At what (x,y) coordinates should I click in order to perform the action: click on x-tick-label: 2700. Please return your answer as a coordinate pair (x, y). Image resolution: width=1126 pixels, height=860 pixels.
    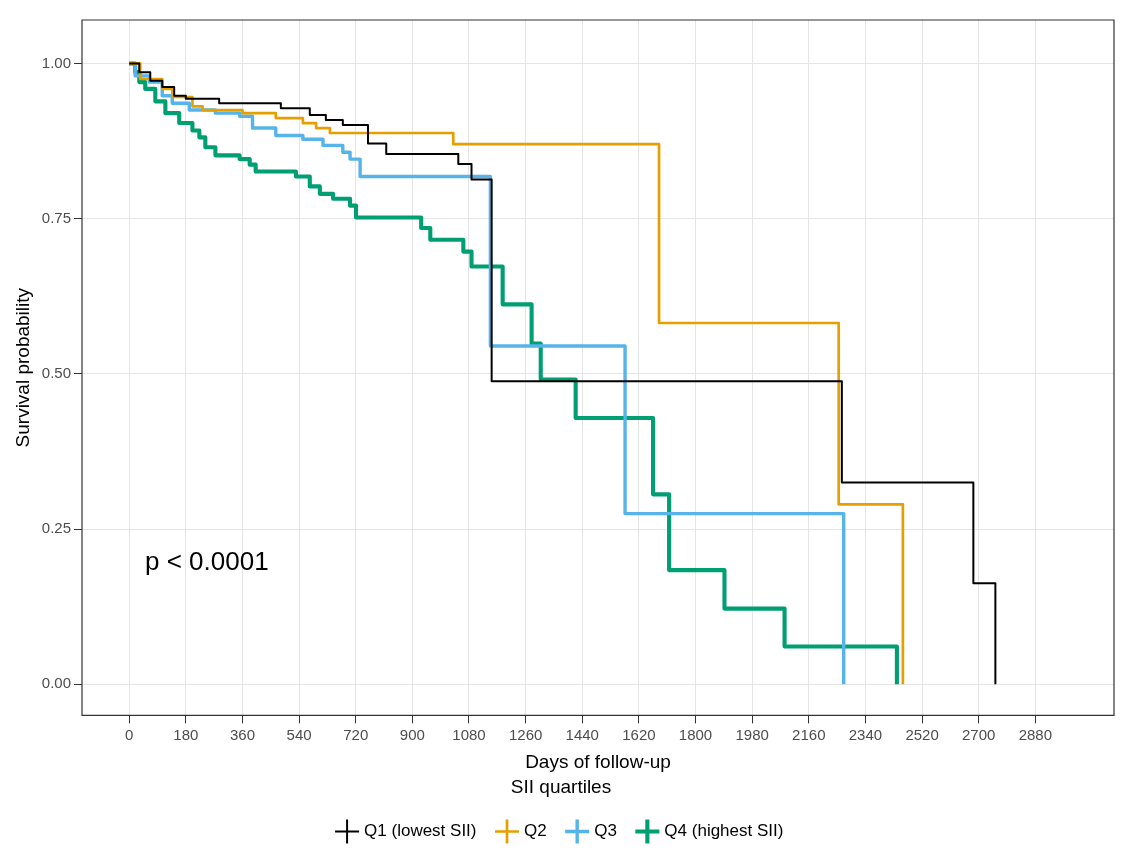
    Looking at the image, I should click on (979, 734).